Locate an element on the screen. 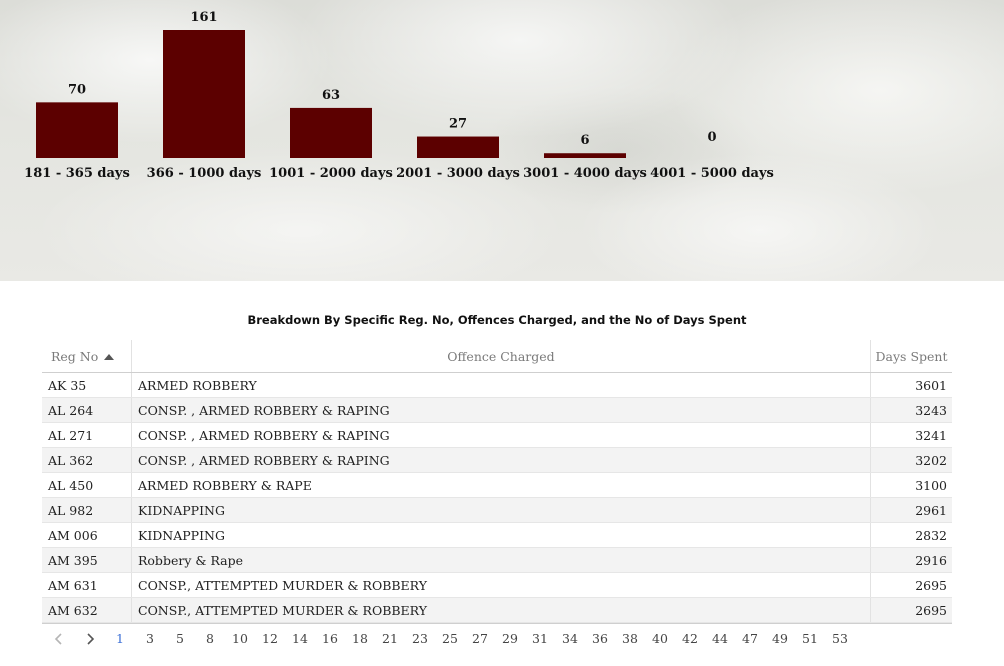  bar-category-label: 366 - 1000 days is located at coordinates (204, 173).